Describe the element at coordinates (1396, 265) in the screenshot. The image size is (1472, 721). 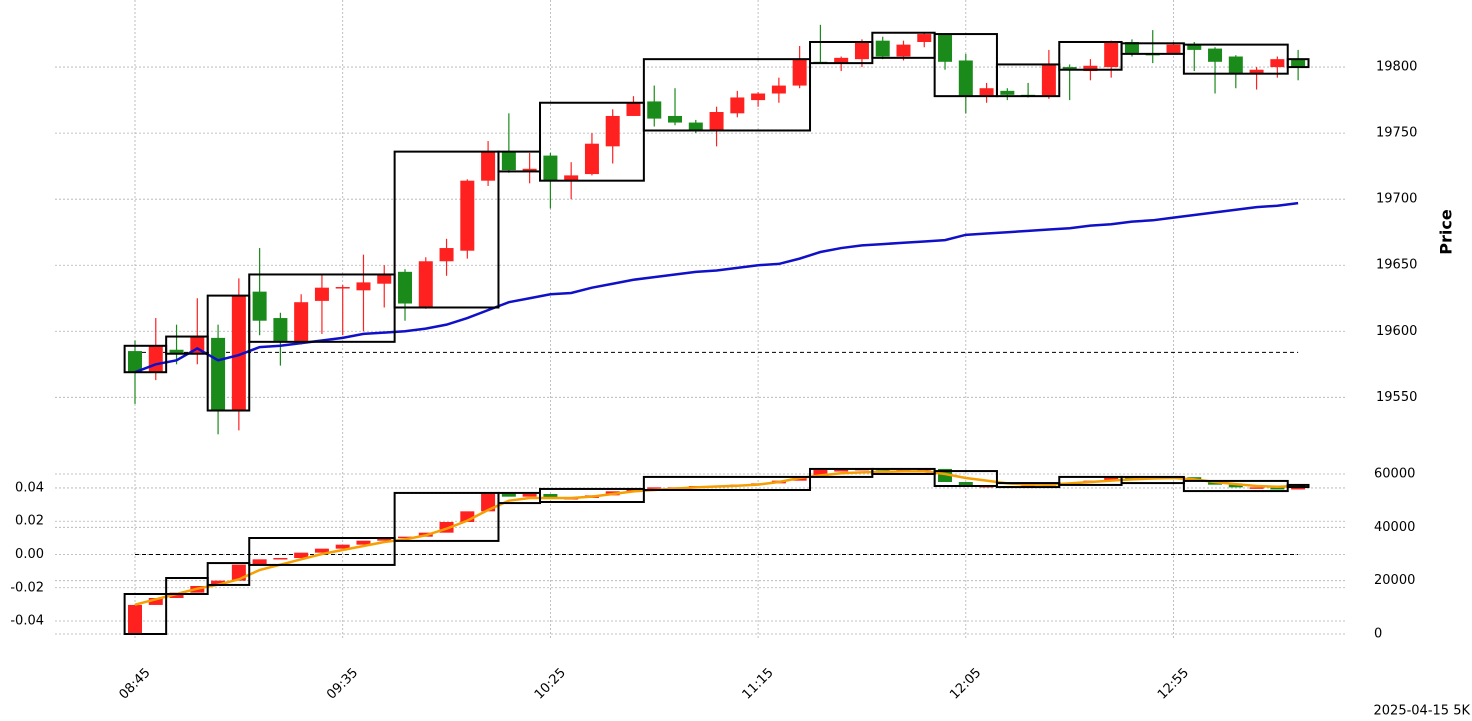
I see `y-tick-label: 19650` at that location.